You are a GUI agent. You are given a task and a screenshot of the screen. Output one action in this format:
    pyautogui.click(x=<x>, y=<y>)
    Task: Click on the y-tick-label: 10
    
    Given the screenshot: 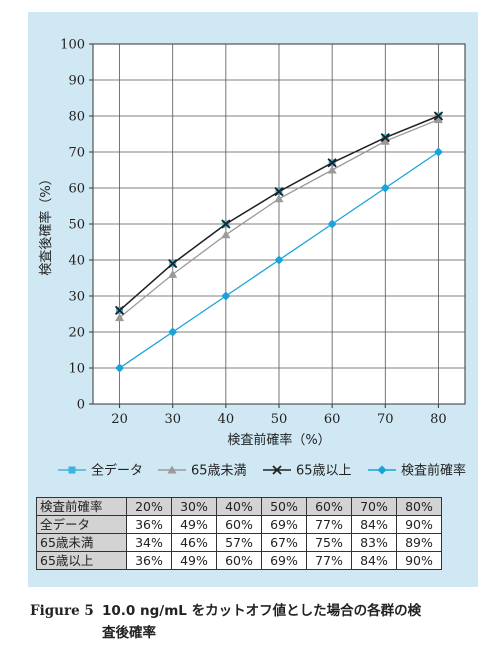 What is the action you would take?
    pyautogui.click(x=76, y=369)
    